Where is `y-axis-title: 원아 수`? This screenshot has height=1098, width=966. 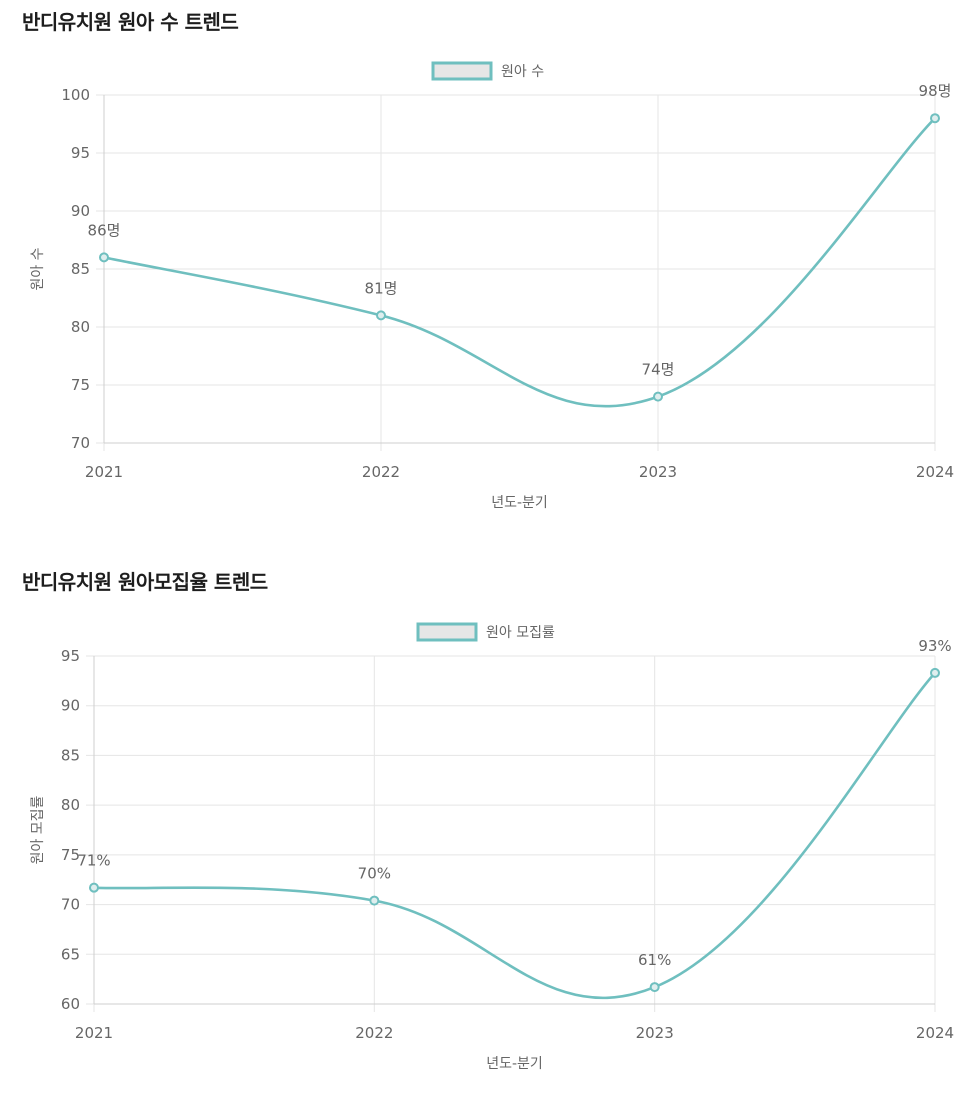 y-axis-title: 원아 수 is located at coordinates (38, 268).